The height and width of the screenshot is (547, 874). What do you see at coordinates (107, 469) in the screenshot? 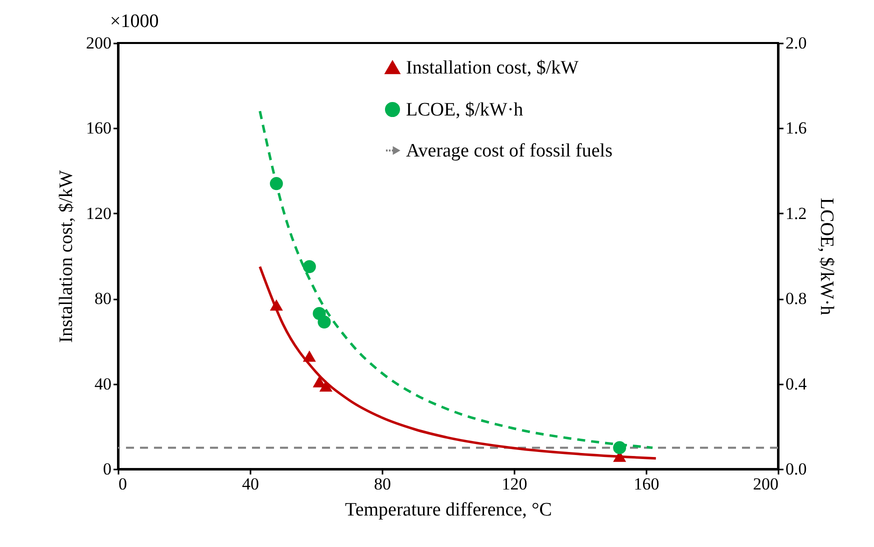
I see `y-tick-label: 0` at bounding box center [107, 469].